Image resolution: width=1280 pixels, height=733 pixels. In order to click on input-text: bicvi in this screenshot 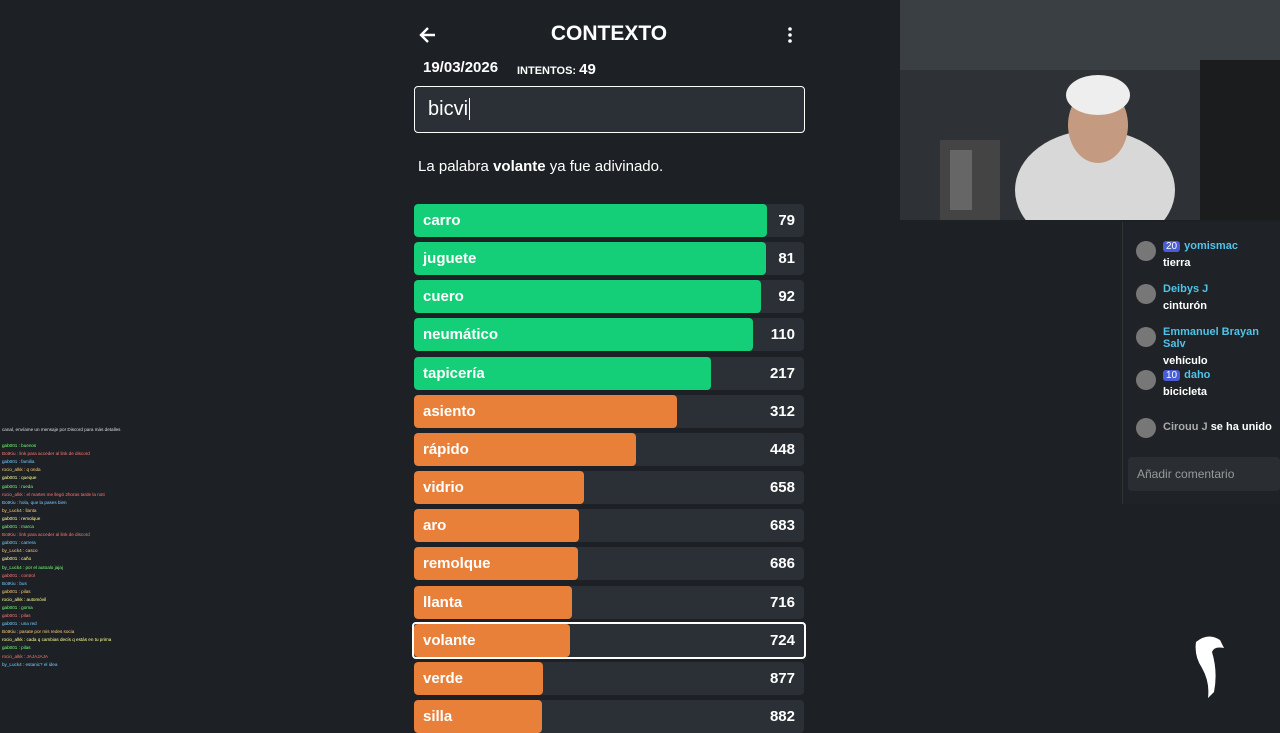, I will do `click(448, 109)`.